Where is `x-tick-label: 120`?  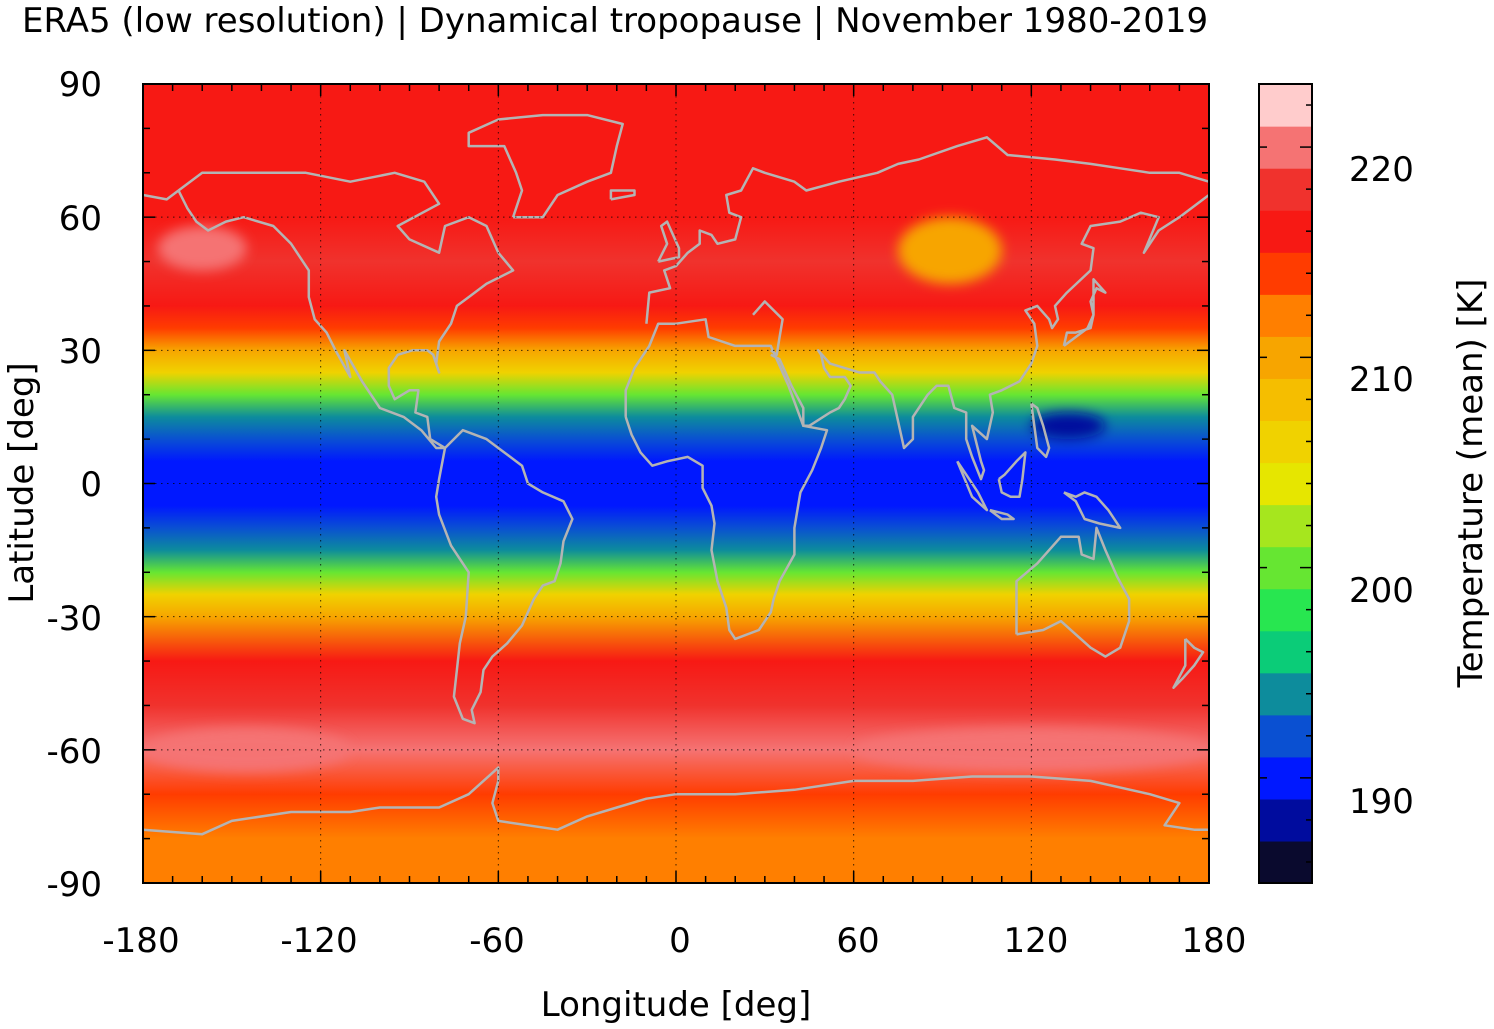
x-tick-label: 120 is located at coordinates (1036, 941).